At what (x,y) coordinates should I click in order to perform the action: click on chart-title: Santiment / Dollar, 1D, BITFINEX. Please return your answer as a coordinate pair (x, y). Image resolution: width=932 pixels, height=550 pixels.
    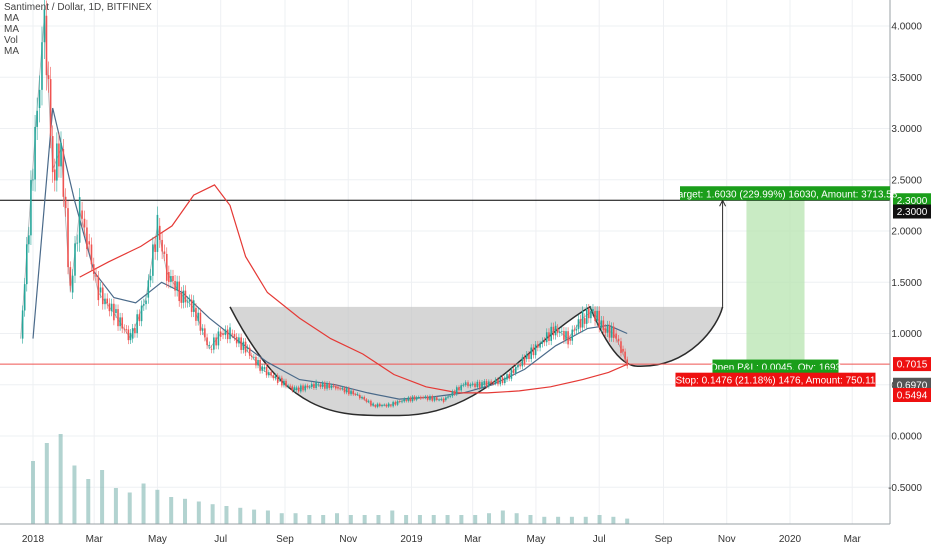
    Looking at the image, I should click on (78, 7).